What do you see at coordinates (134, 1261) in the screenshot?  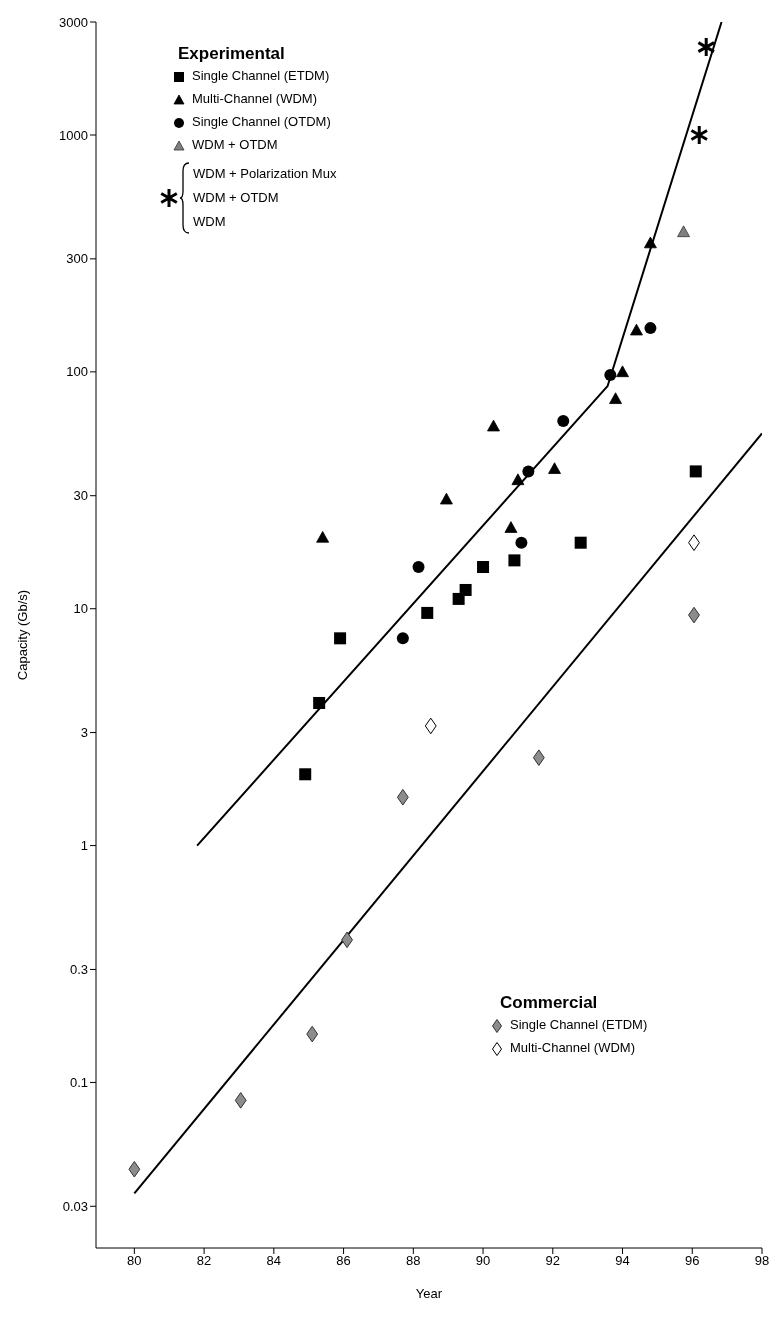 I see `x-tick-label: 80` at bounding box center [134, 1261].